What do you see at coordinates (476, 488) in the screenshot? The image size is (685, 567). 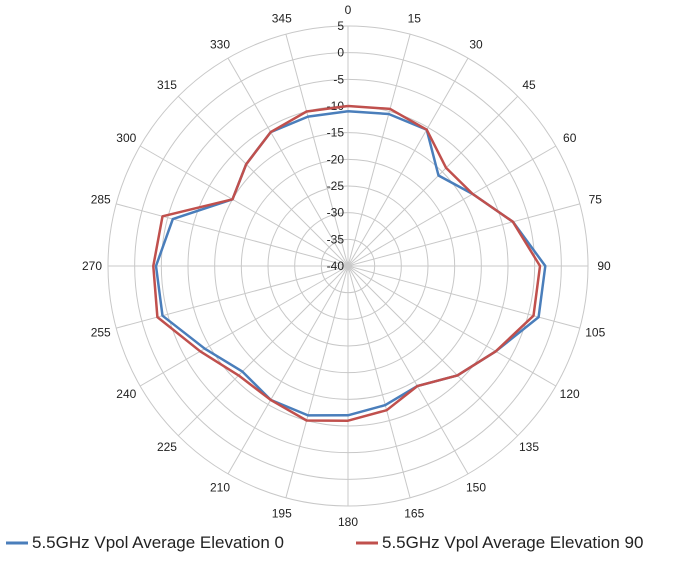 I see `angle-tick-label: 150` at bounding box center [476, 488].